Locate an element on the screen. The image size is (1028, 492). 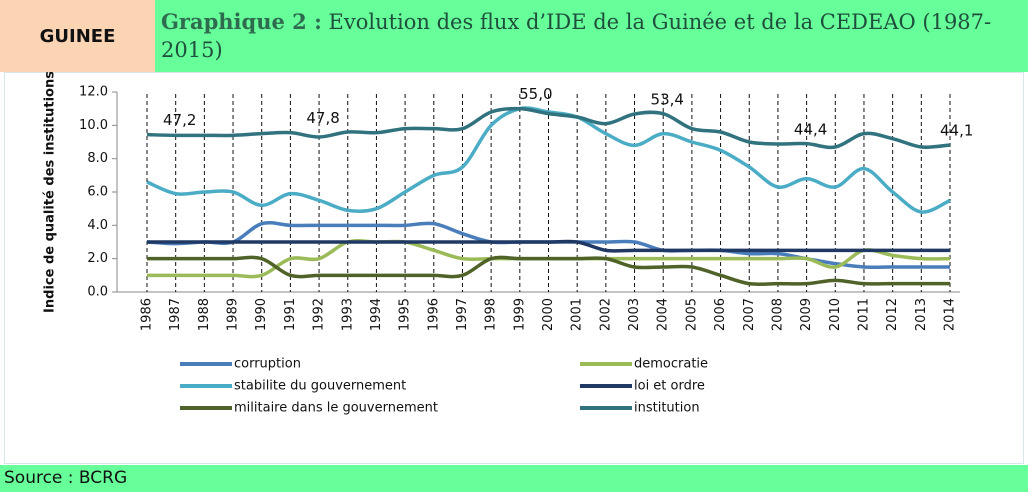
x-tick-label: 1987 is located at coordinates (175, 314).